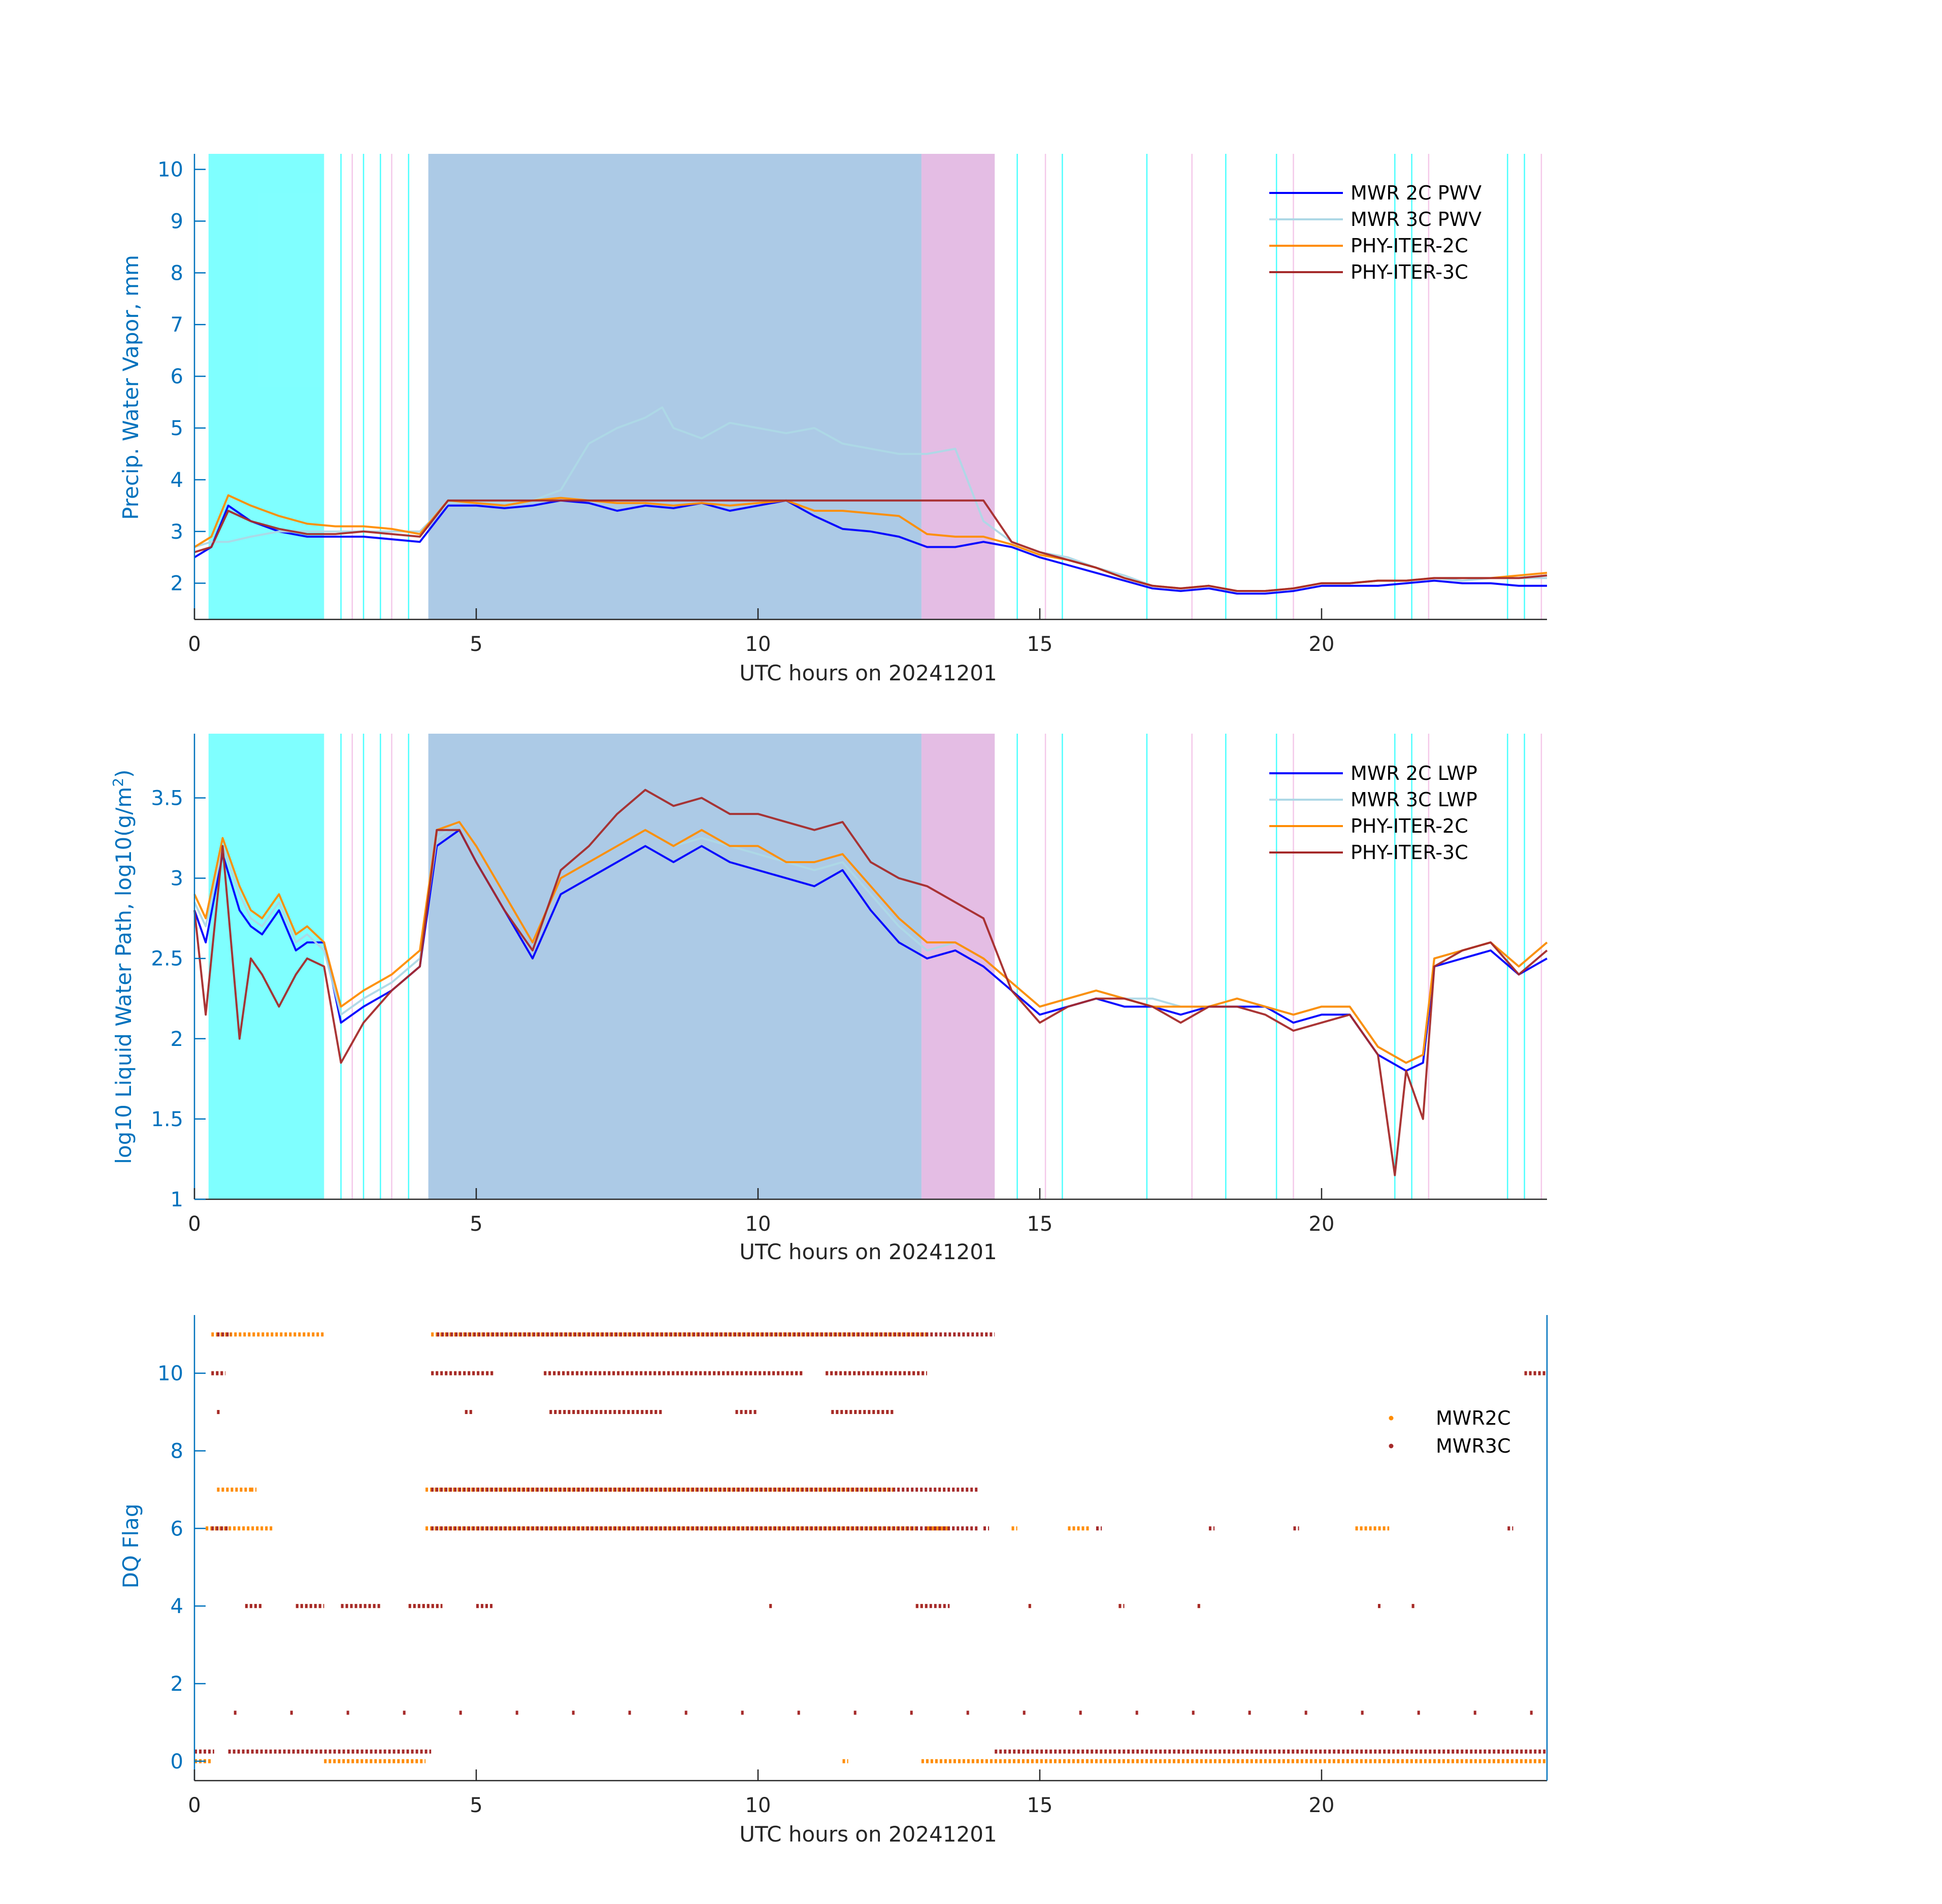 Image resolution: width=1942 pixels, height=1904 pixels. I want to click on pwv-y-tick-label-8: 8, so click(177, 273).